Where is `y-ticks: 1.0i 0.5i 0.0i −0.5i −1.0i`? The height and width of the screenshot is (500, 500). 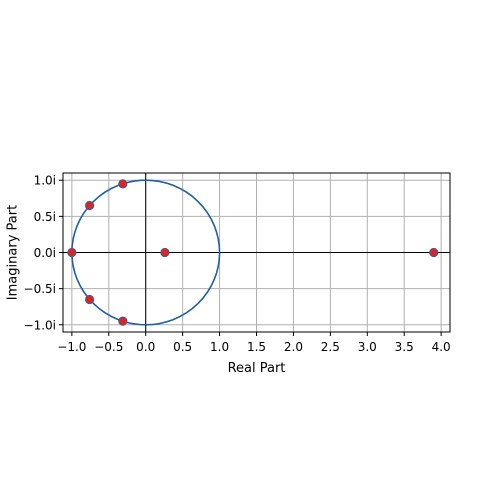 y-ticks: 1.0i 0.5i 0.0i −0.5i −1.0i is located at coordinates (43, 253).